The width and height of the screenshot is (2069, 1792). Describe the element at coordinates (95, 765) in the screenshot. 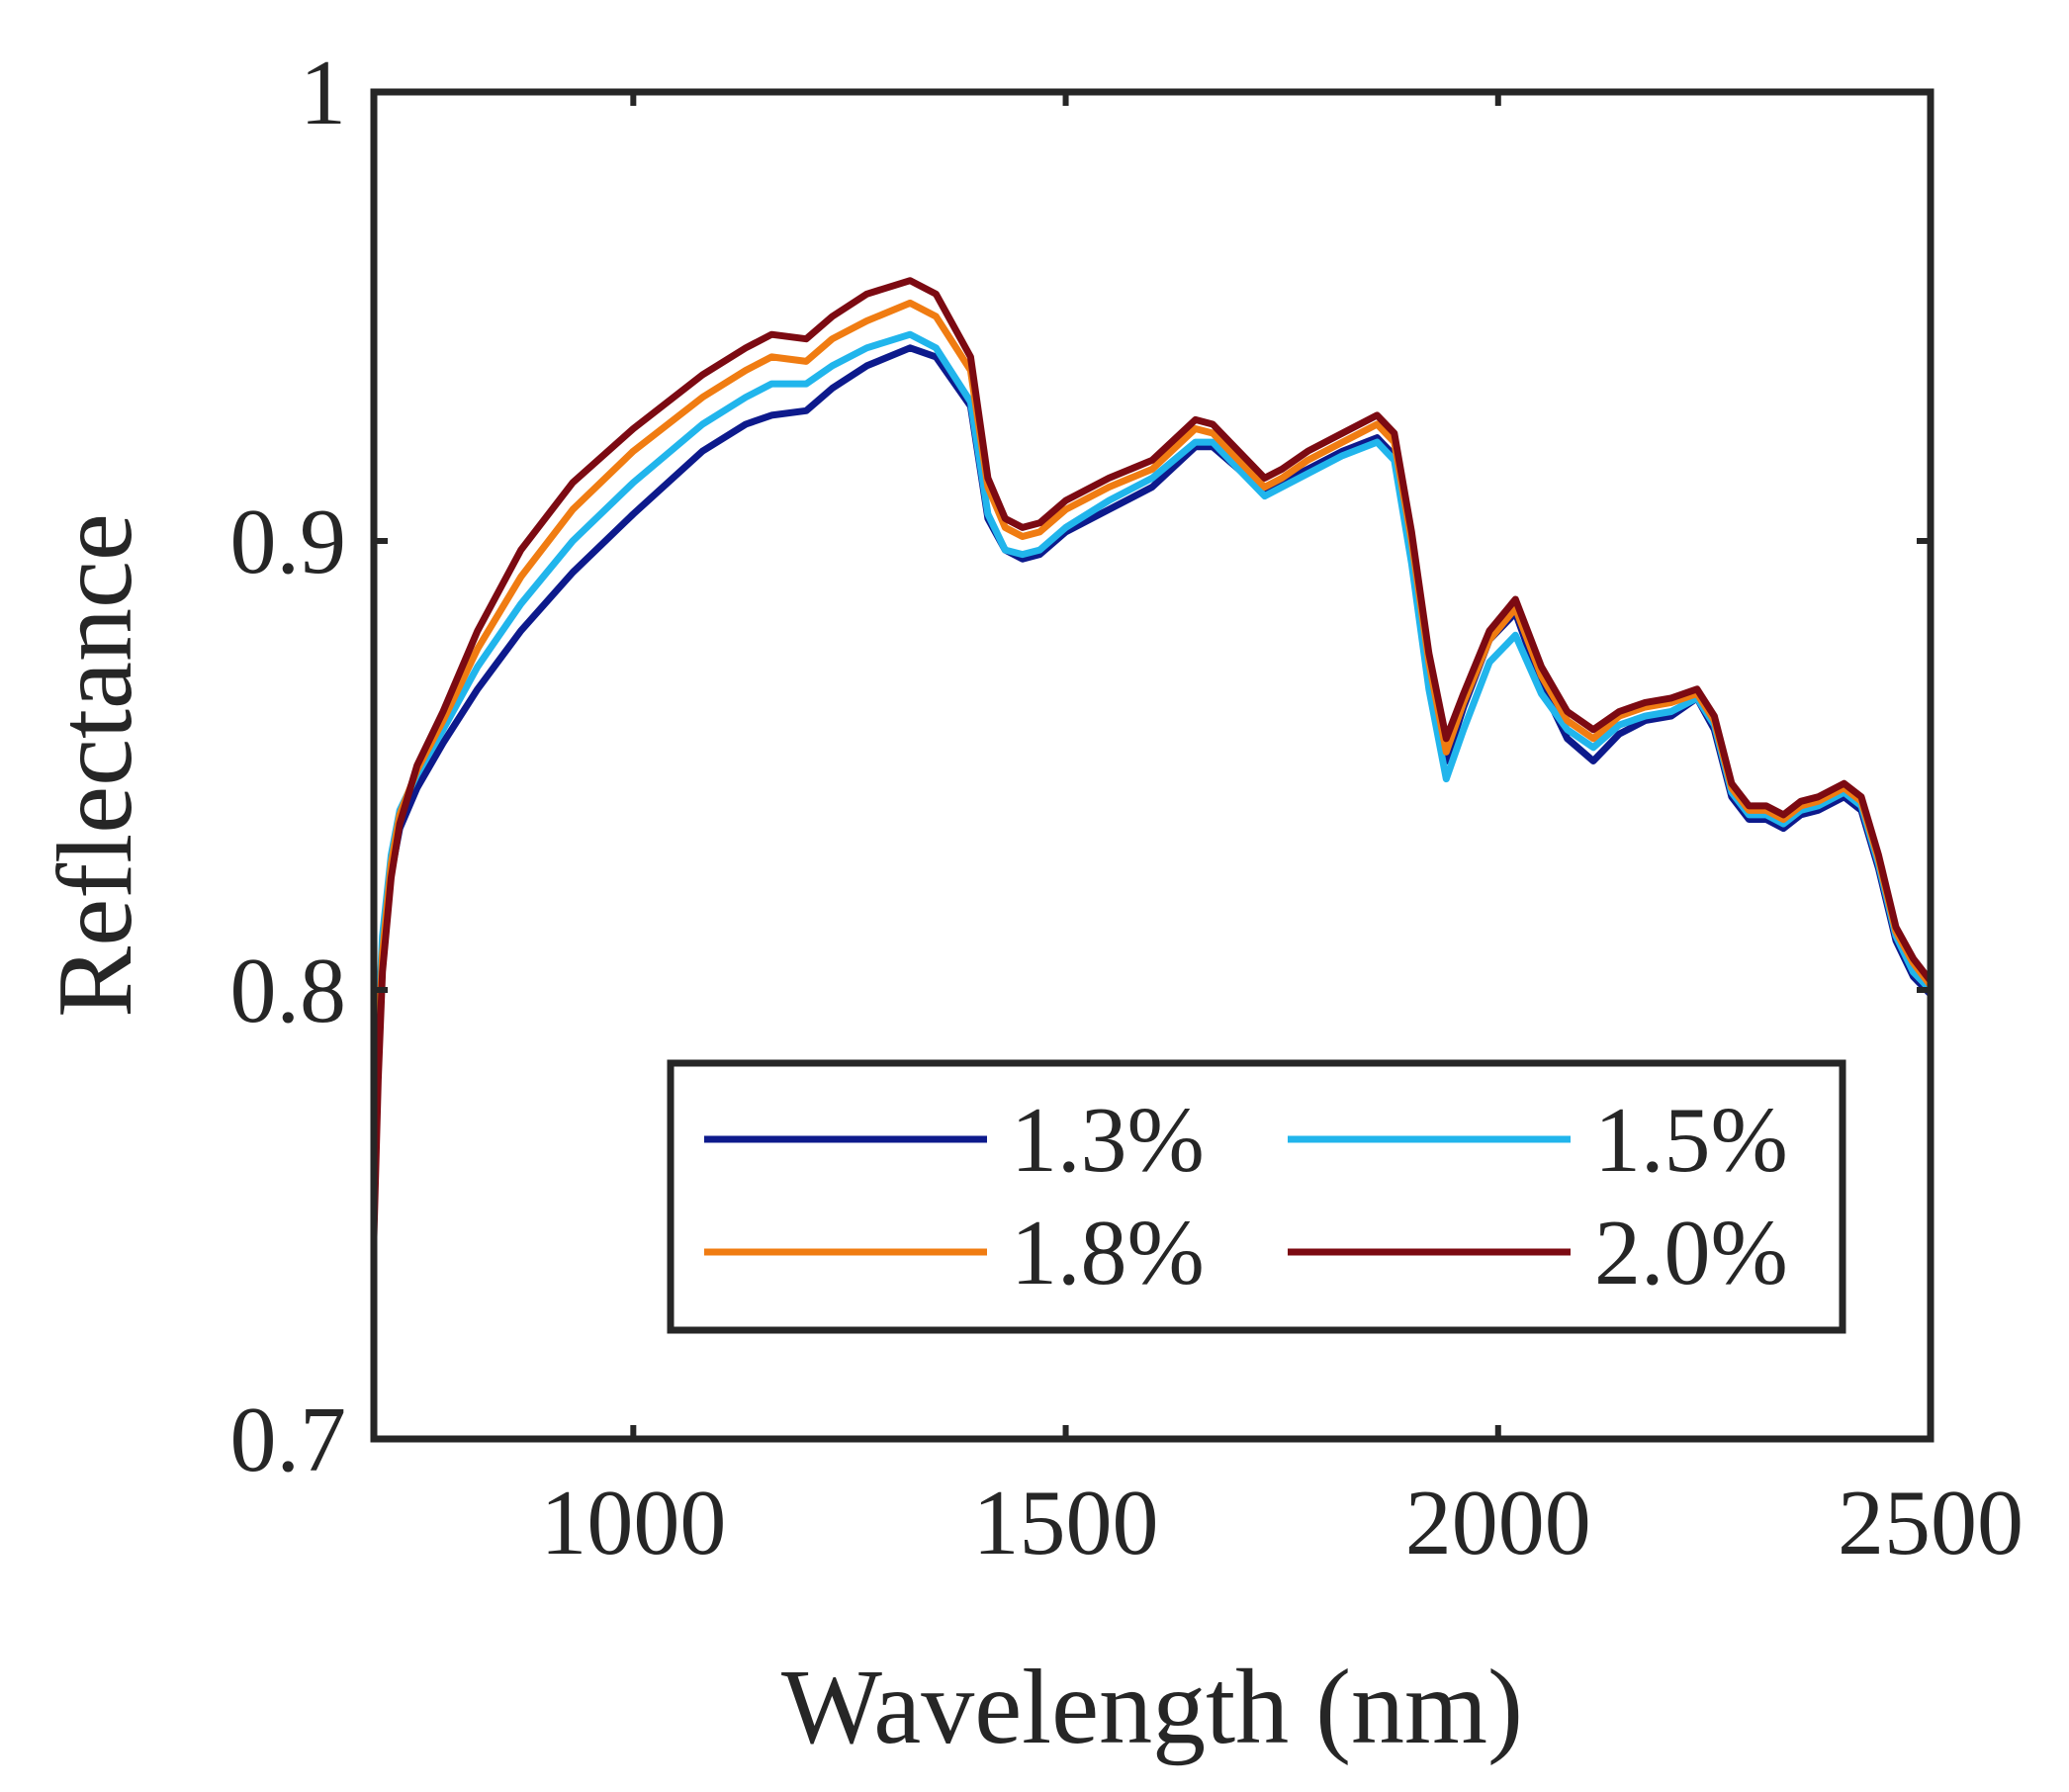

I see `y-axis-title: Reflectance` at that location.